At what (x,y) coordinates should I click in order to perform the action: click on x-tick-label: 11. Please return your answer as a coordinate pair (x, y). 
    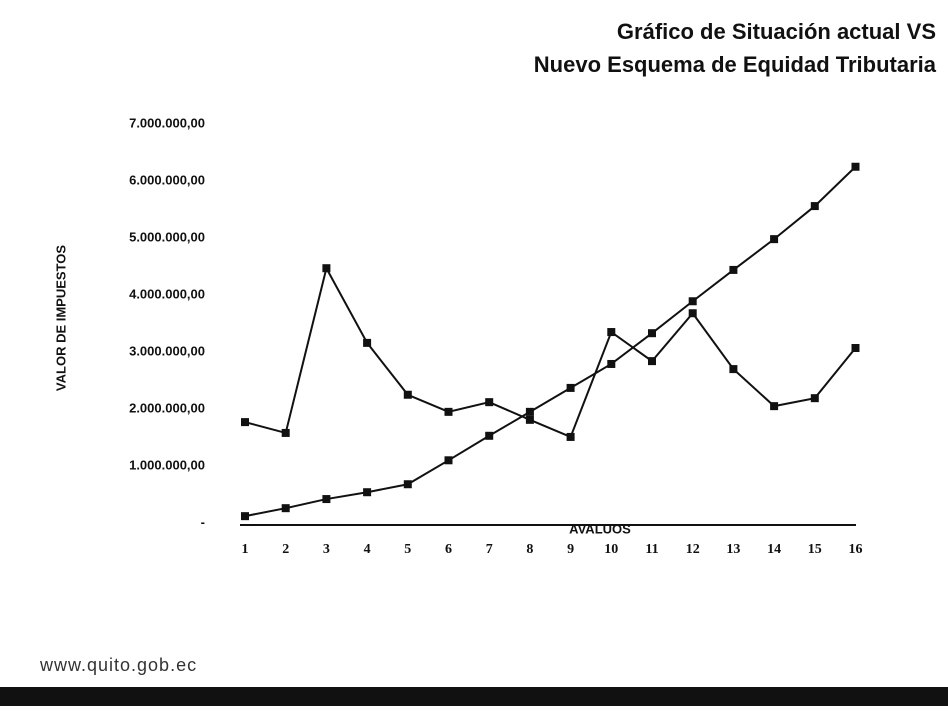
    Looking at the image, I should click on (651, 549).